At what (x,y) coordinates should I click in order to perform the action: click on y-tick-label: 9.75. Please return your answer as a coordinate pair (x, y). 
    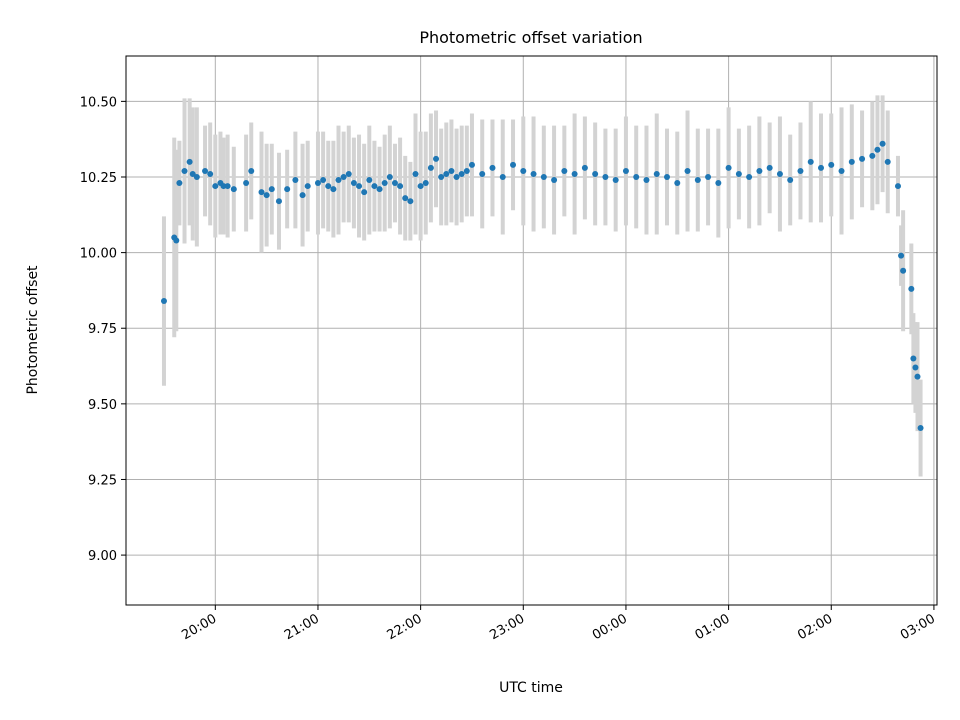
    Looking at the image, I should click on (102, 329).